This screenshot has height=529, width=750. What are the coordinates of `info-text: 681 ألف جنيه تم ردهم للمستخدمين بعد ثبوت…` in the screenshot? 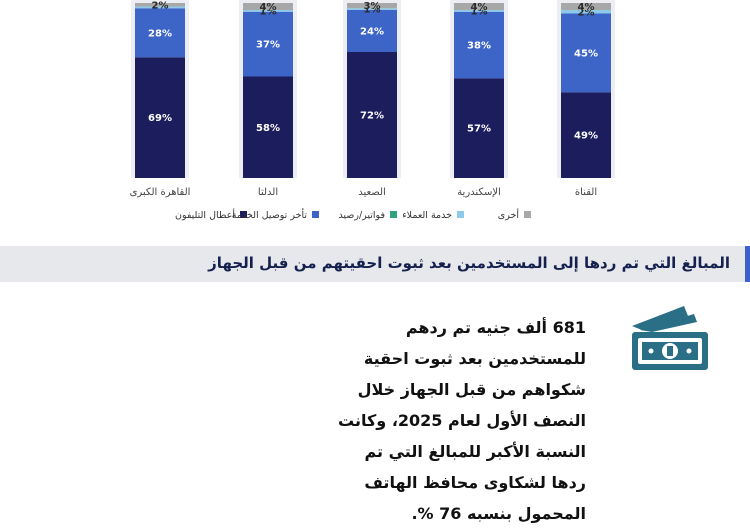 It's located at (462, 420).